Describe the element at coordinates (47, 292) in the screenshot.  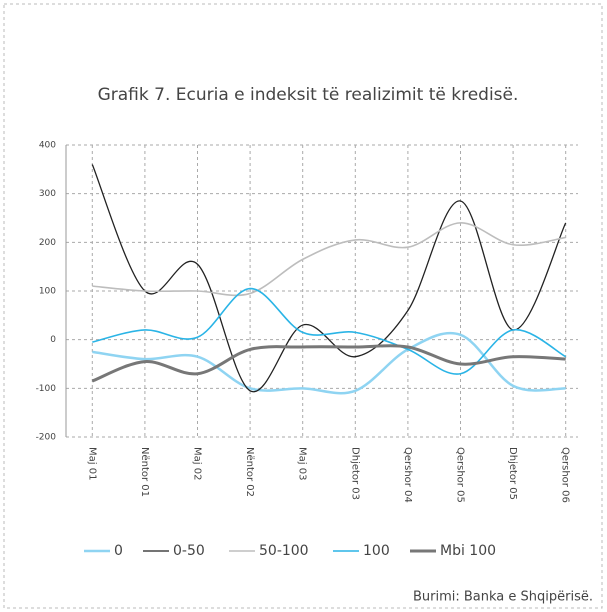
I see `y-tick-label: 100` at that location.